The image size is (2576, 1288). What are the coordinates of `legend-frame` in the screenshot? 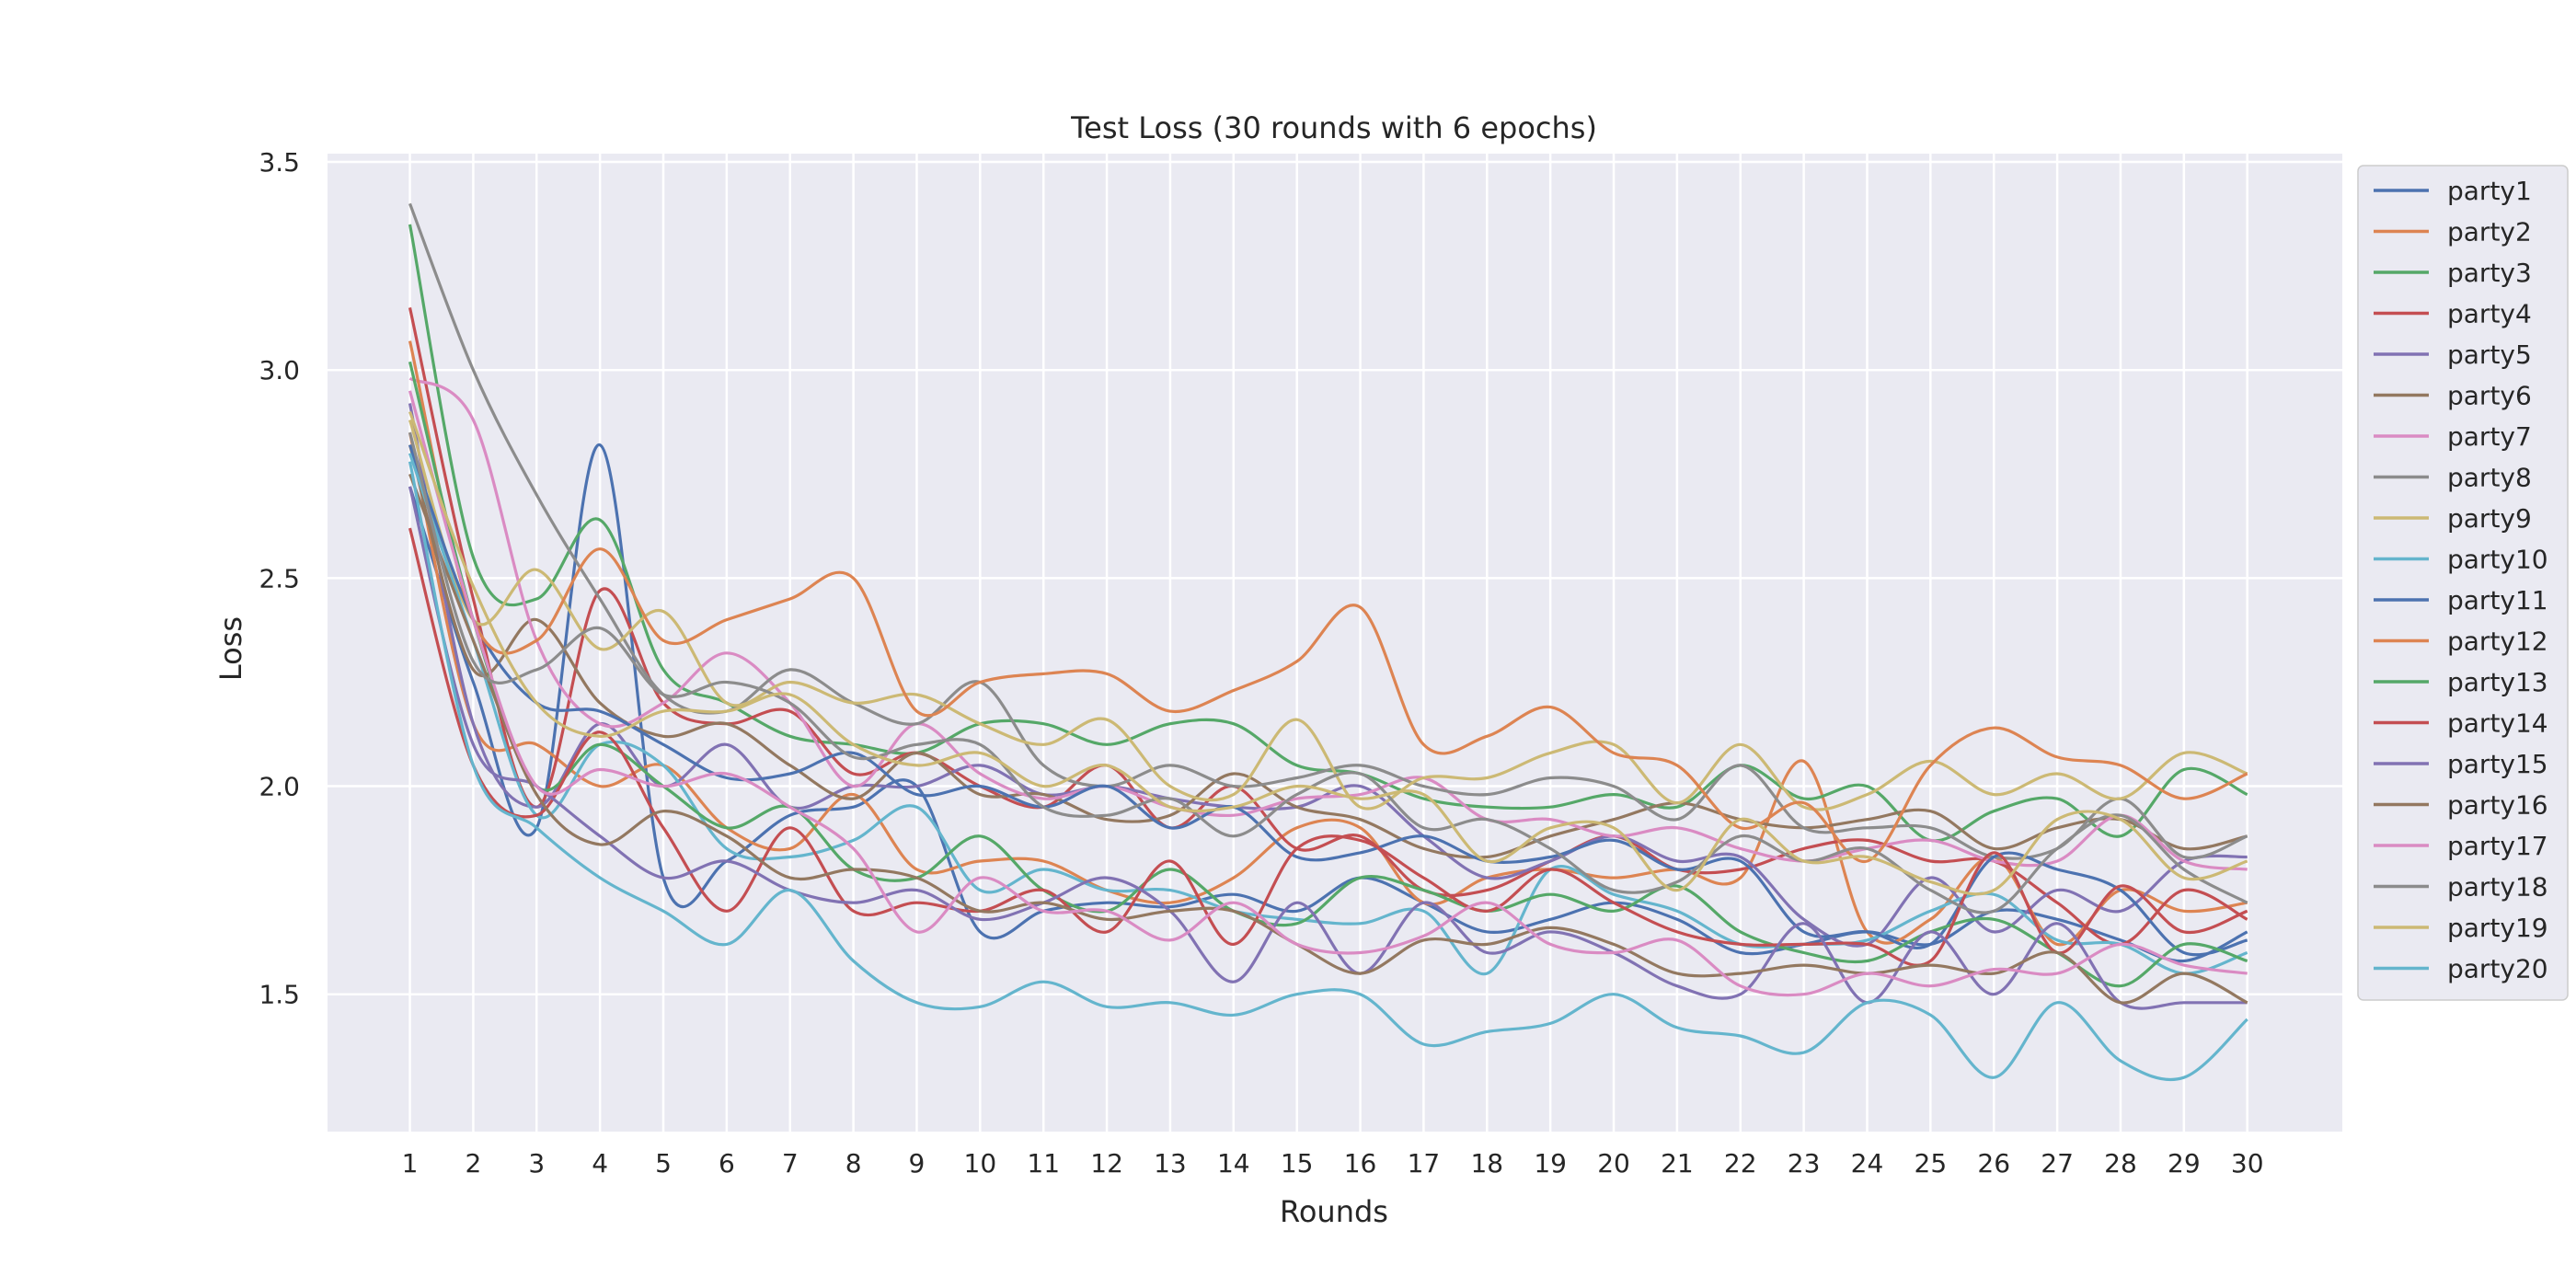 It's located at (2463, 583).